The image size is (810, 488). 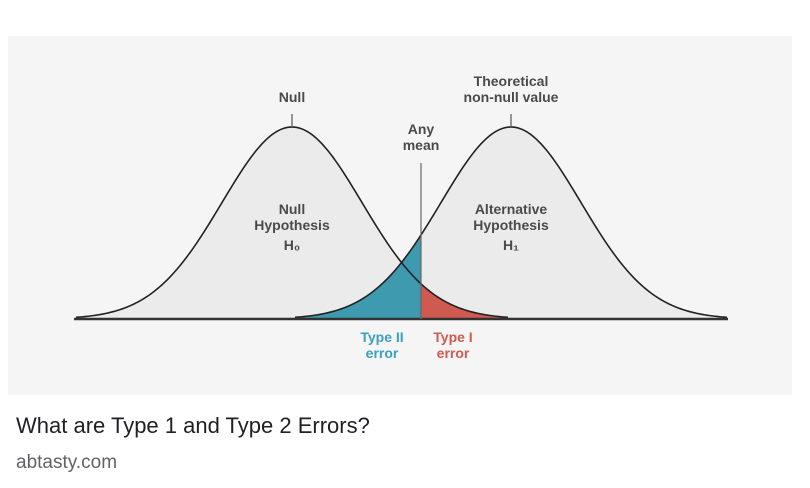 What do you see at coordinates (511, 245) in the screenshot?
I see `alt-hypothesis-symbol: H₁` at bounding box center [511, 245].